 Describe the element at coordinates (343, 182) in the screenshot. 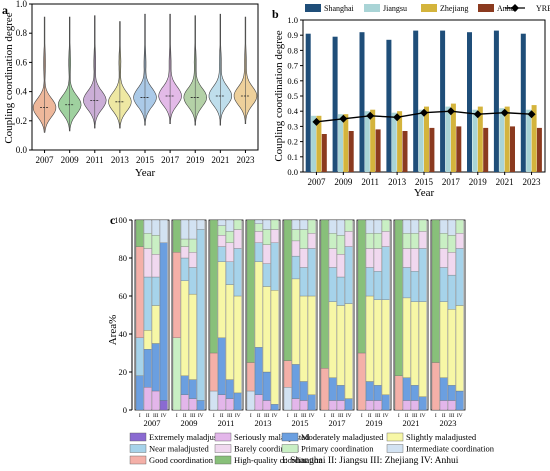

I see `panel-b-x-tick-label: 2009` at that location.